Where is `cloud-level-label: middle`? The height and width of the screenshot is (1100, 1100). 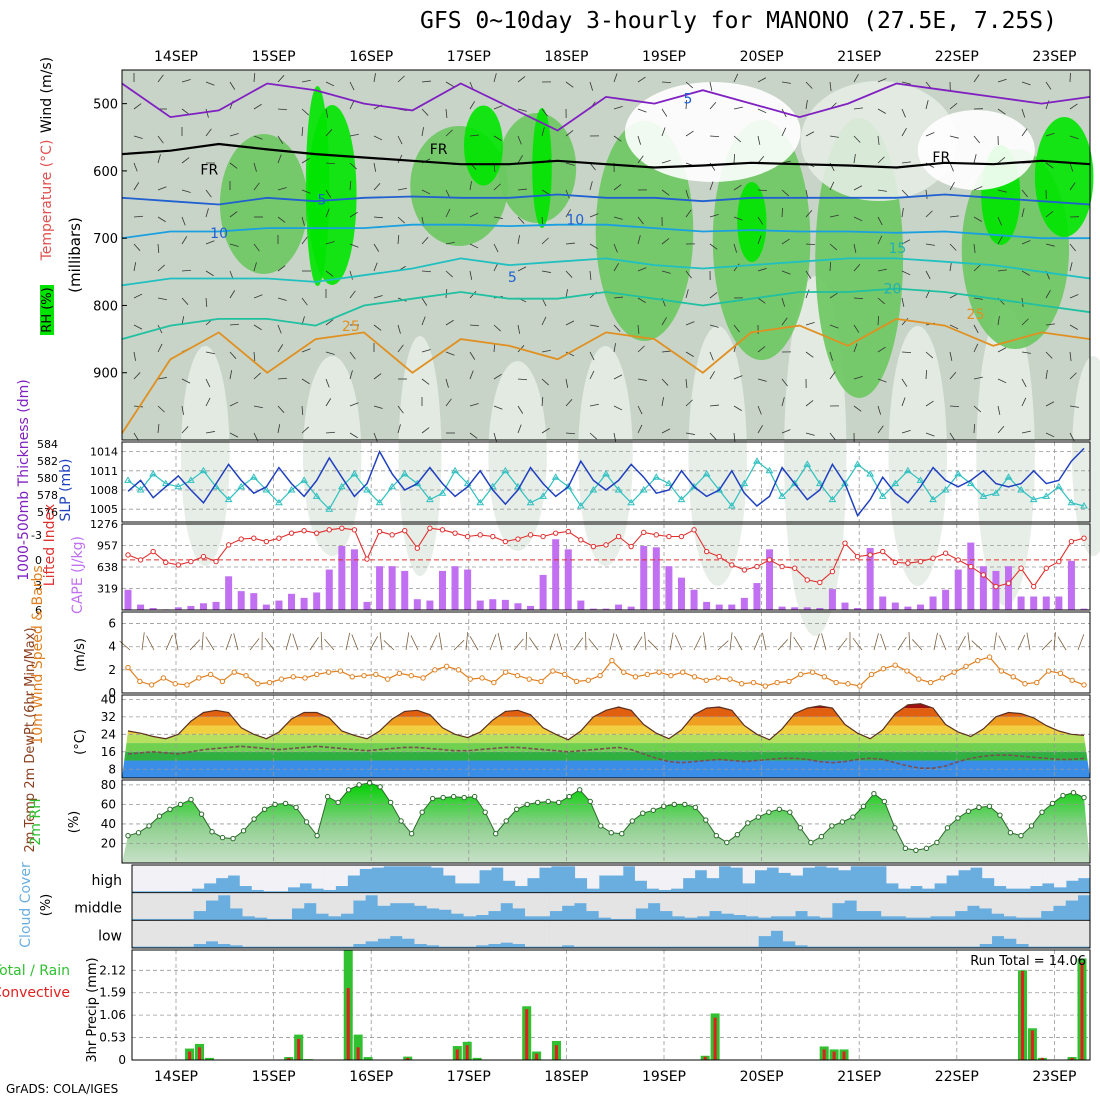 cloud-level-label: middle is located at coordinates (98, 909).